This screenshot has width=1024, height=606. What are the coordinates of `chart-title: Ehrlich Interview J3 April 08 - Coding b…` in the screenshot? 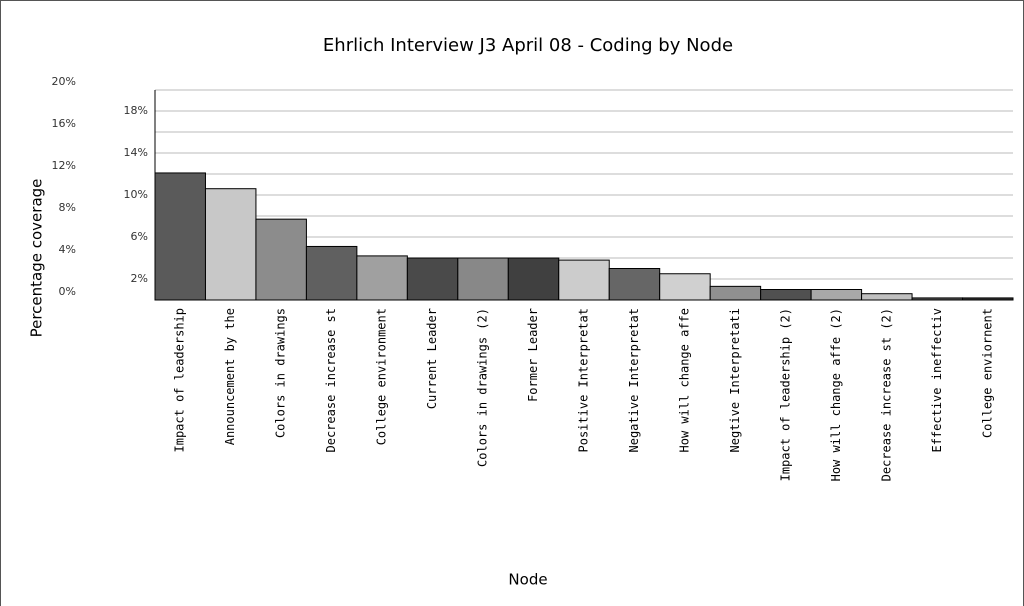 It's located at (528, 45).